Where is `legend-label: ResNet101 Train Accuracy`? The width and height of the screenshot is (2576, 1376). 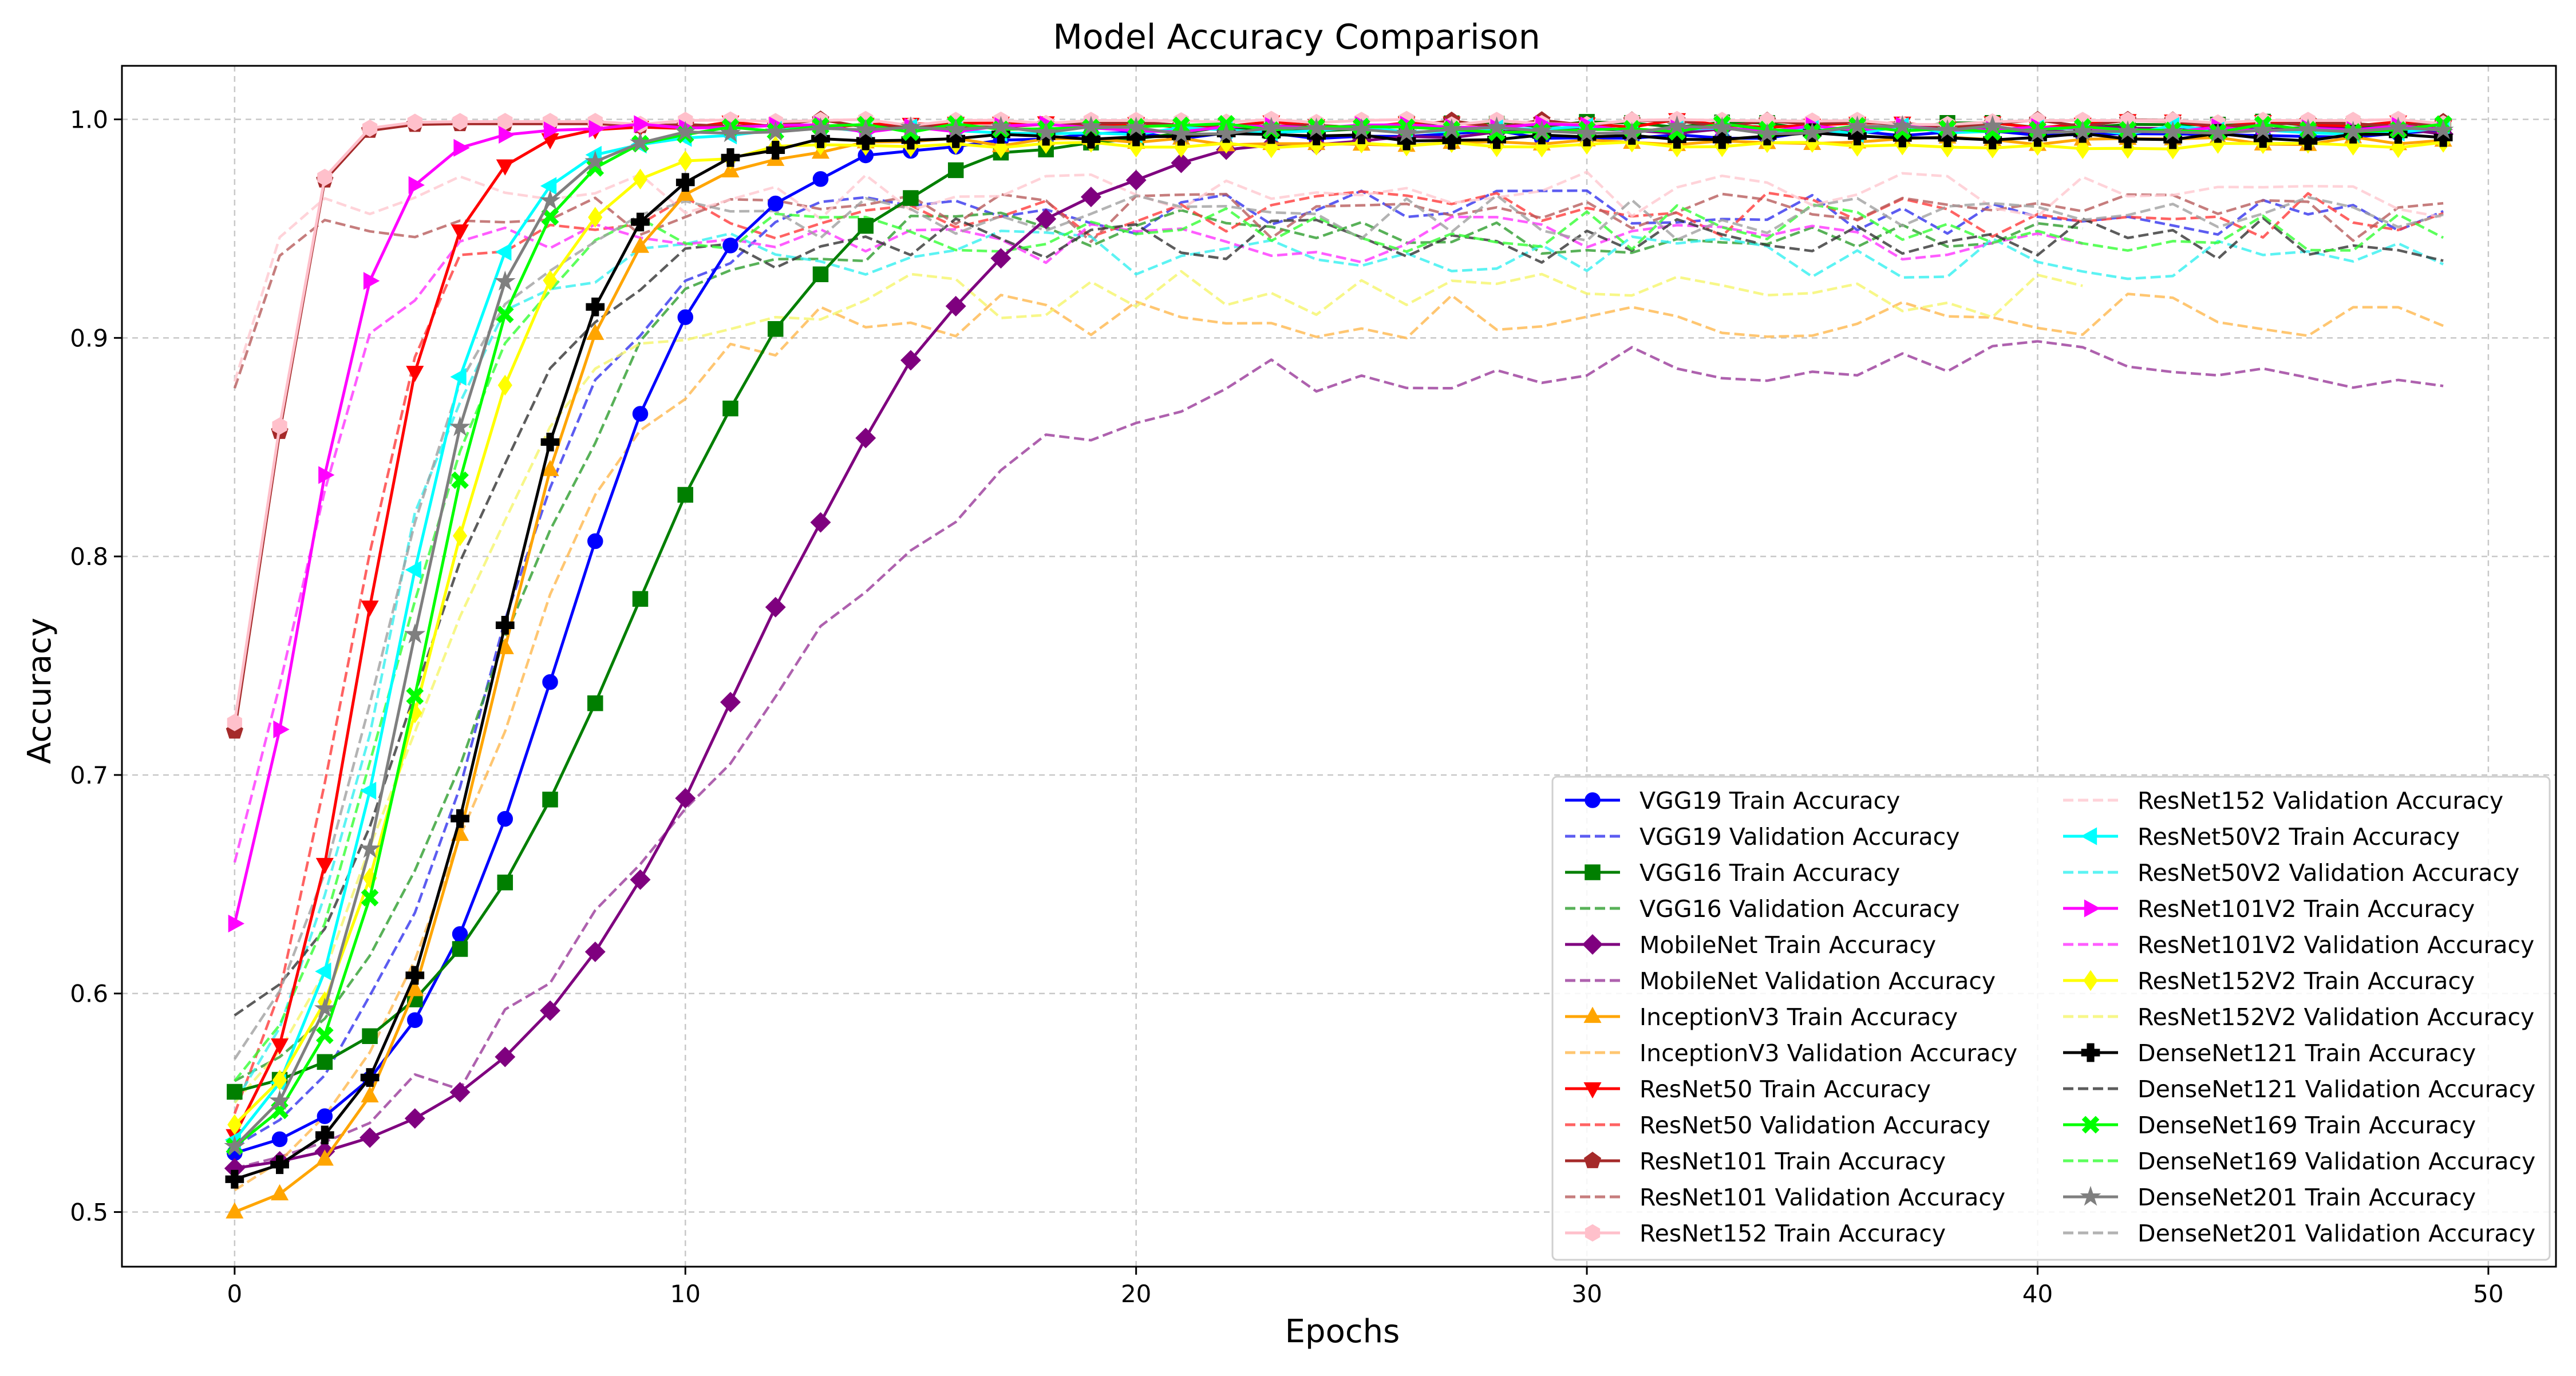 legend-label: ResNet101 Train Accuracy is located at coordinates (1792, 1161).